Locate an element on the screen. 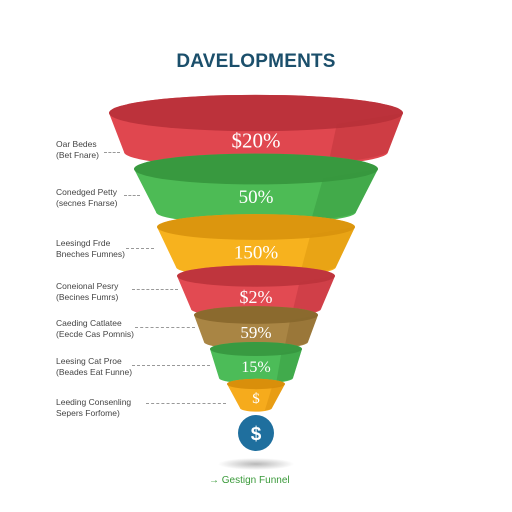  stage-label-3: Leesingd Frde Bneches Fumnes) is located at coordinates (90, 249).